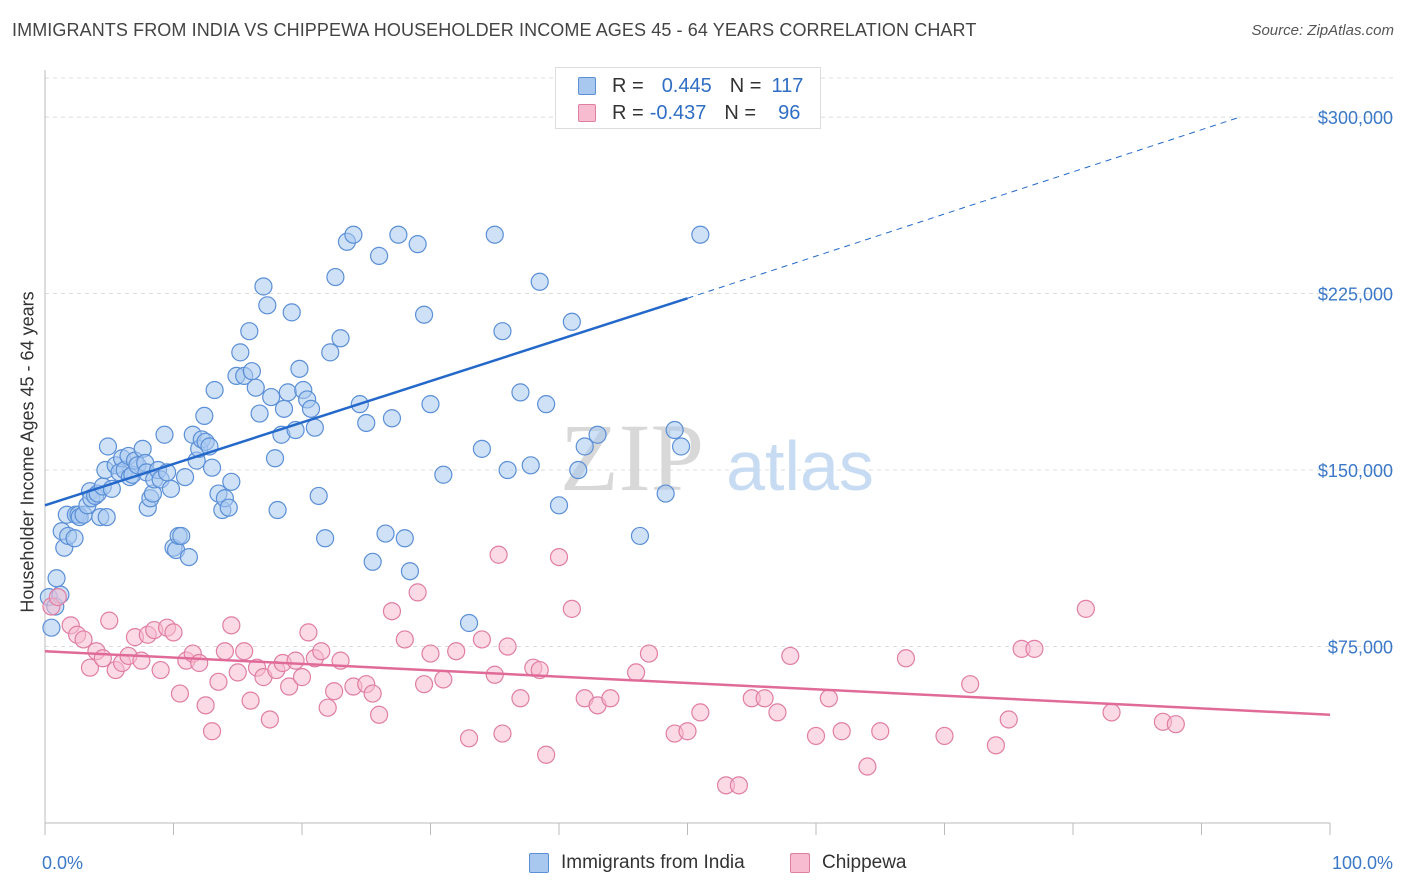 This screenshot has height=892, width=1406. What do you see at coordinates (1360, 648) in the screenshot?
I see `y-tick-label: $75,000` at bounding box center [1360, 648].